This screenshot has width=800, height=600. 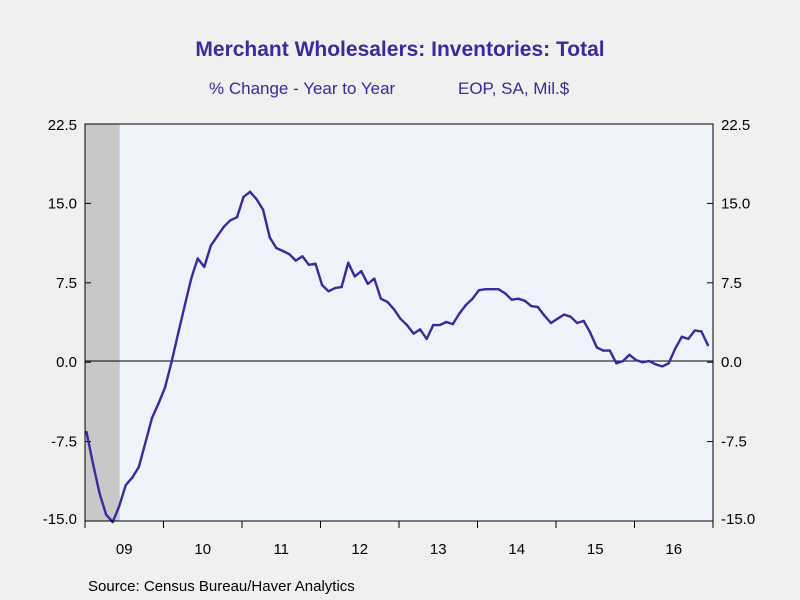 I want to click on subtitle-units: EOP, SA, Mil.$, so click(x=514, y=88).